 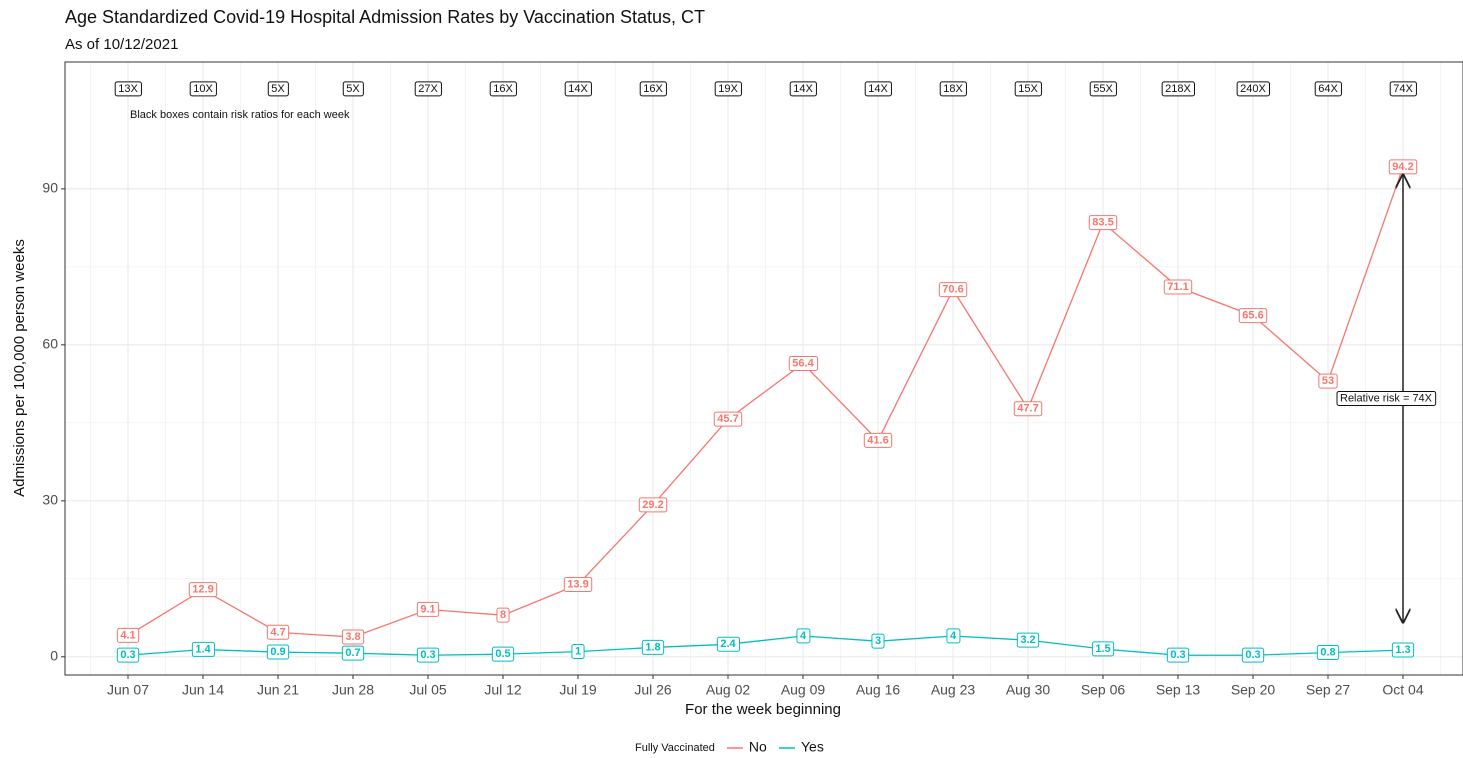 I want to click on chart-subtitle: As of 10/12/2021, so click(x=121, y=44).